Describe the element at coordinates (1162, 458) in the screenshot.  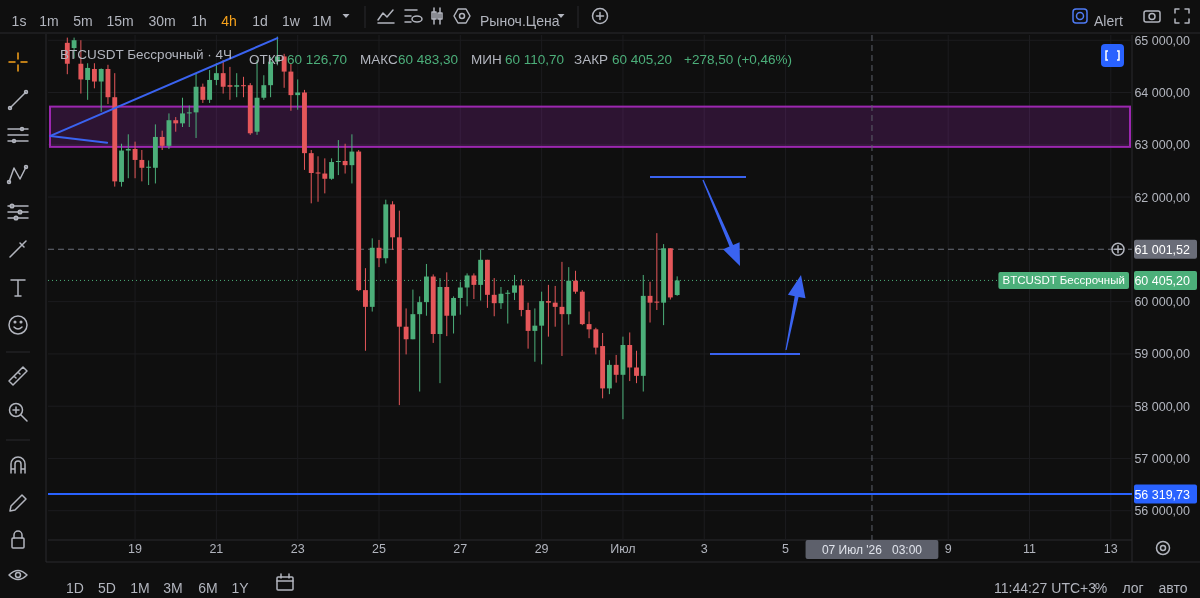
I see `y-tick-label: 57 000,00` at that location.